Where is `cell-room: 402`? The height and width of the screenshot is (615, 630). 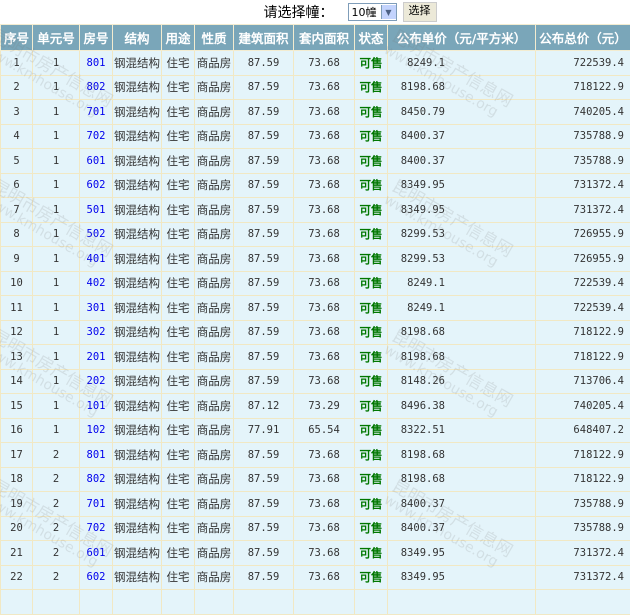
cell-room: 402 is located at coordinates (96, 283).